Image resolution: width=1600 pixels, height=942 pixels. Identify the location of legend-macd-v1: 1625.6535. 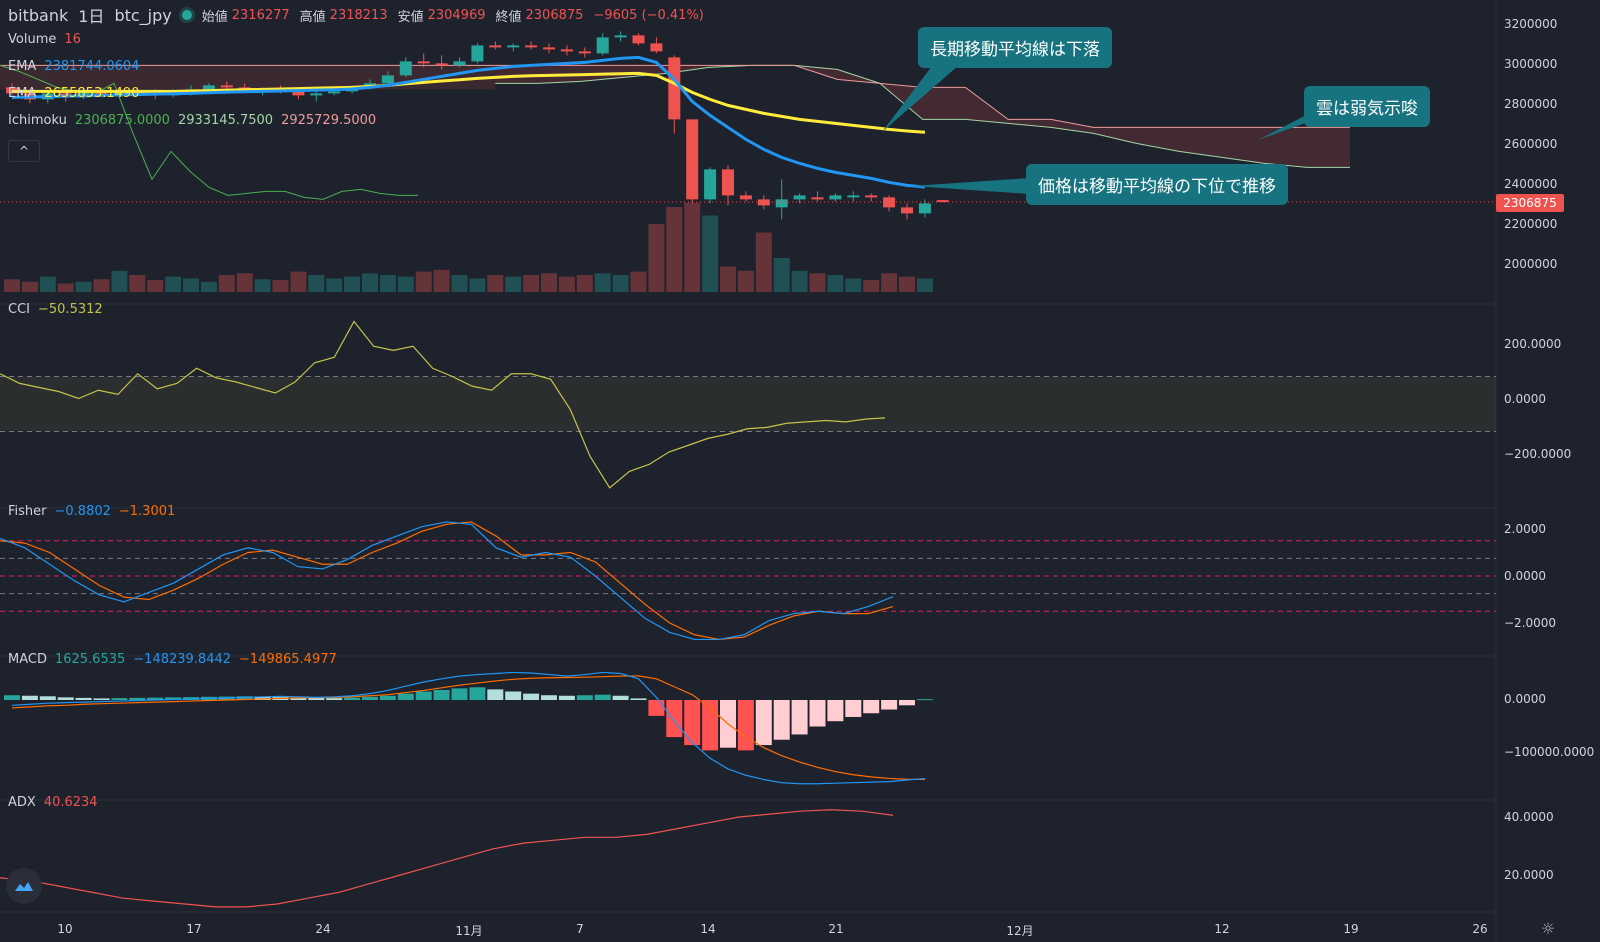
(90, 659).